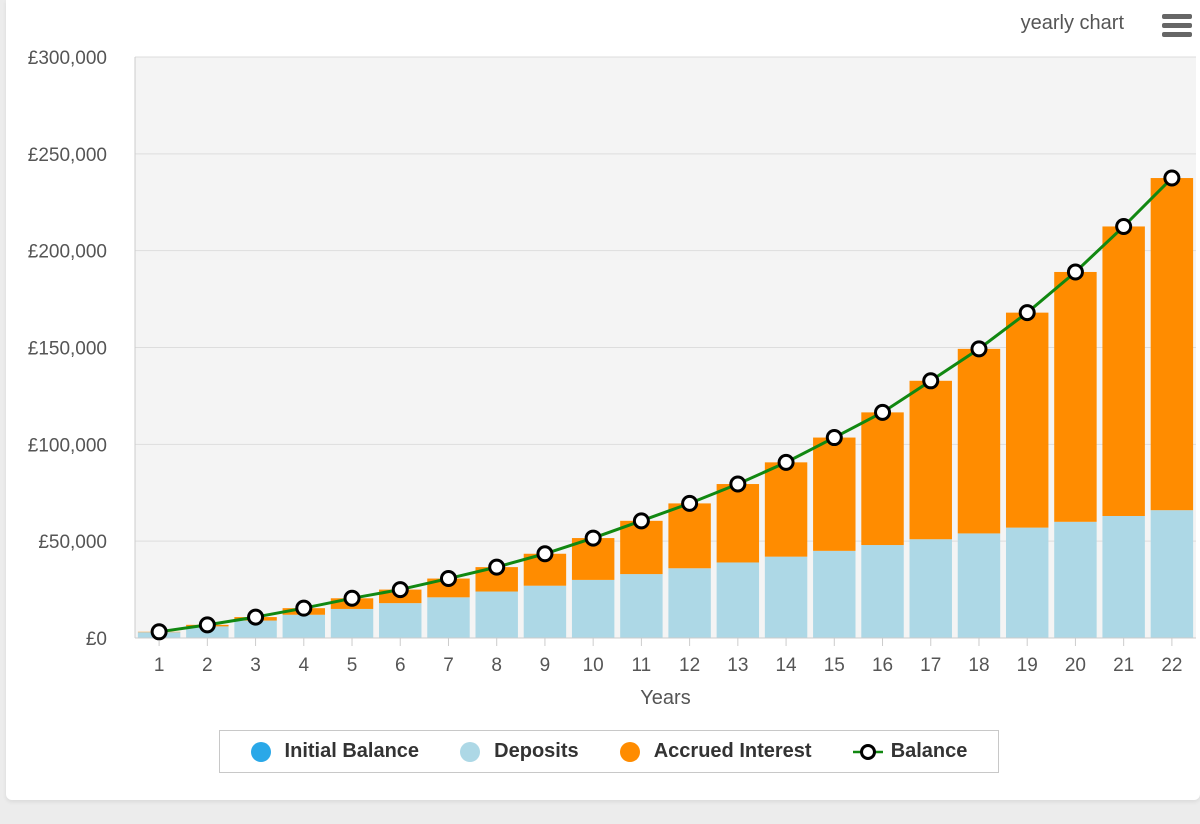 The image size is (1200, 824). Describe the element at coordinates (786, 665) in the screenshot. I see `x-tick-label: 14` at that location.